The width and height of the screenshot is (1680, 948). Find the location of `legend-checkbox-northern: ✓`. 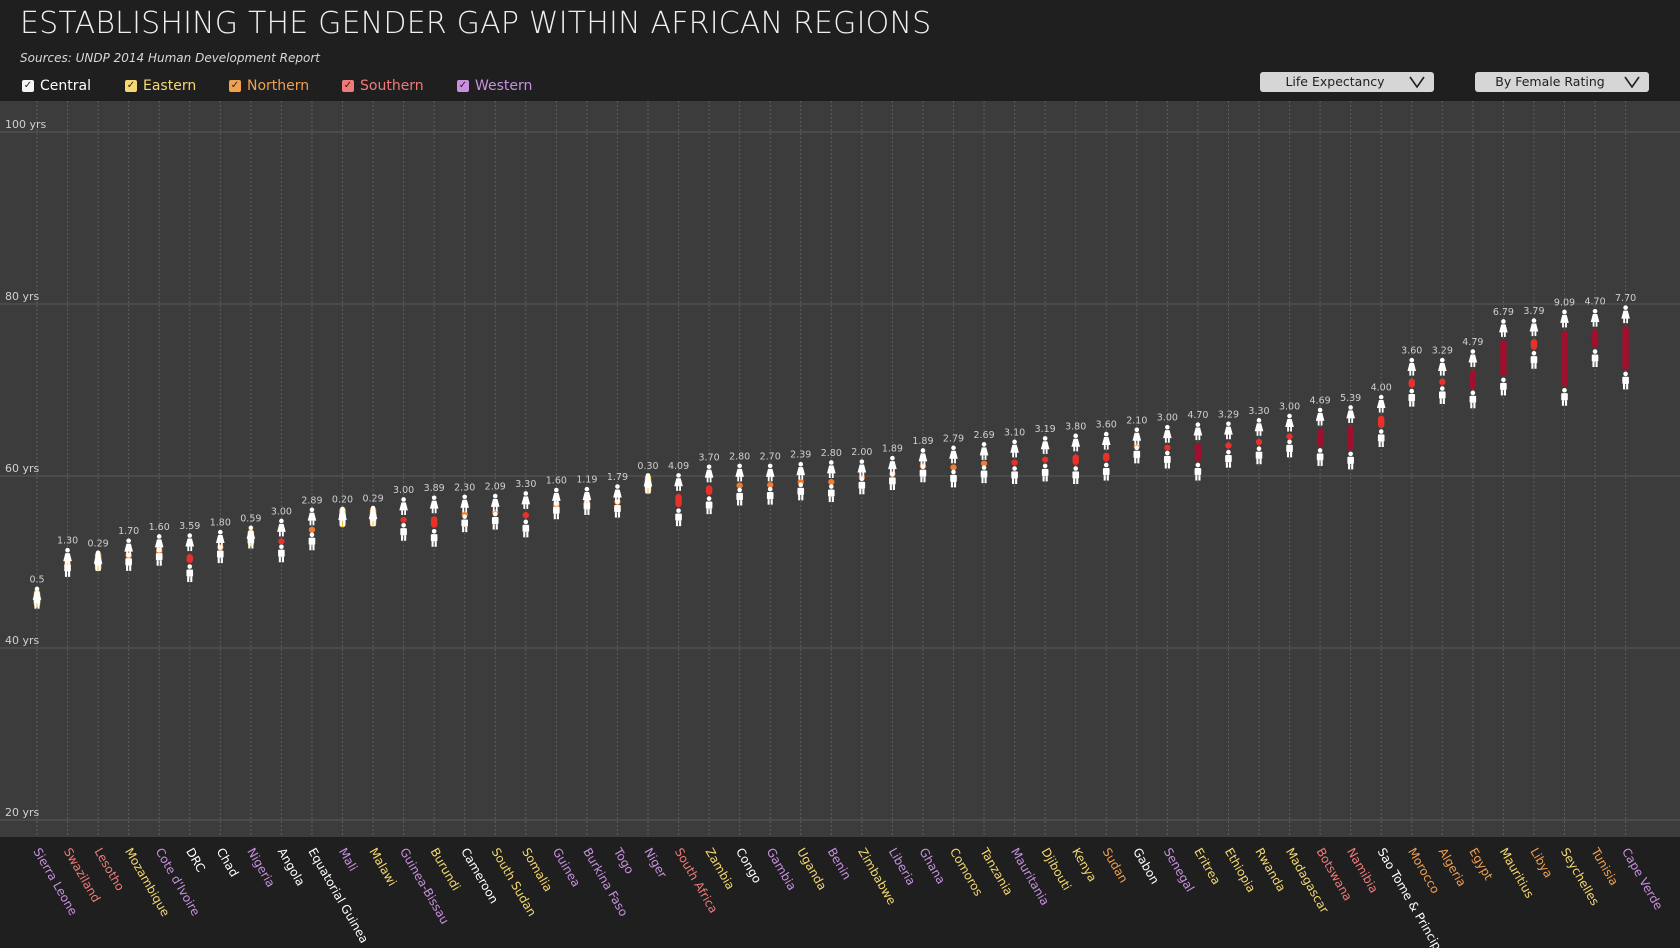

legend-checkbox-northern: ✓ is located at coordinates (235, 86).